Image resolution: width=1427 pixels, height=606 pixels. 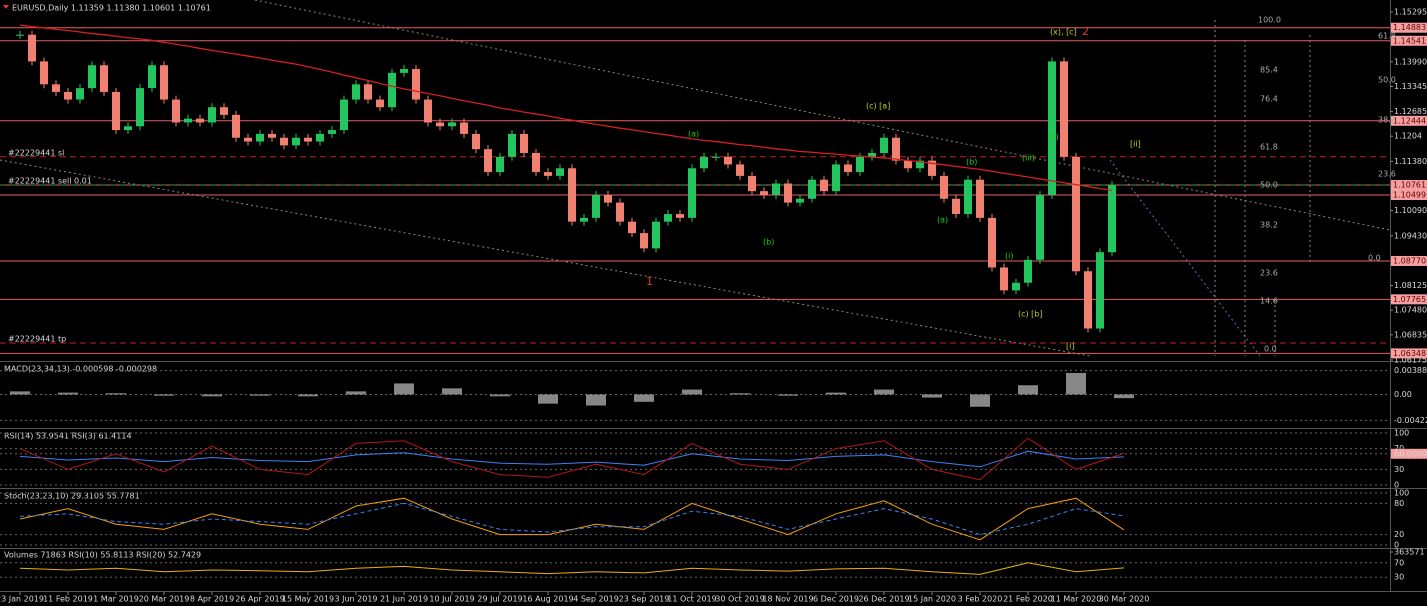 What do you see at coordinates (596, 599) in the screenshot?
I see `x-tick-label: 4 Sep 2019` at bounding box center [596, 599].